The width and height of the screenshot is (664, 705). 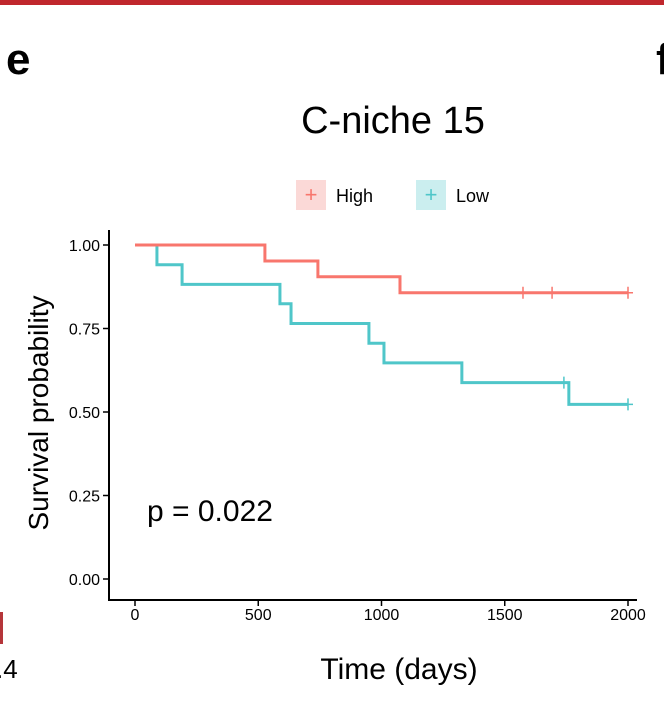 I want to click on y-axis-label: Survival probability, so click(x=38, y=413).